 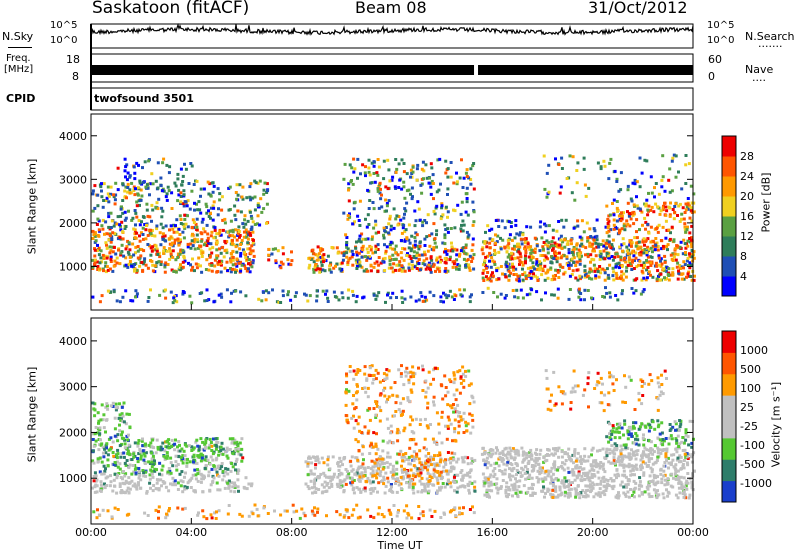 I want to click on nsky-trace, so click(x=392, y=29).